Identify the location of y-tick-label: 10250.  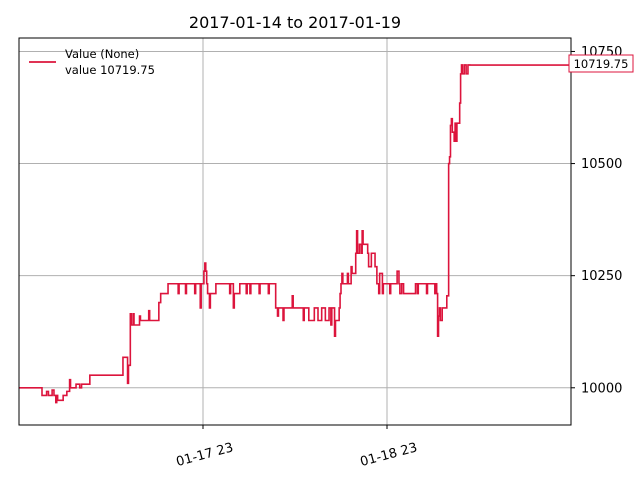
(601, 276).